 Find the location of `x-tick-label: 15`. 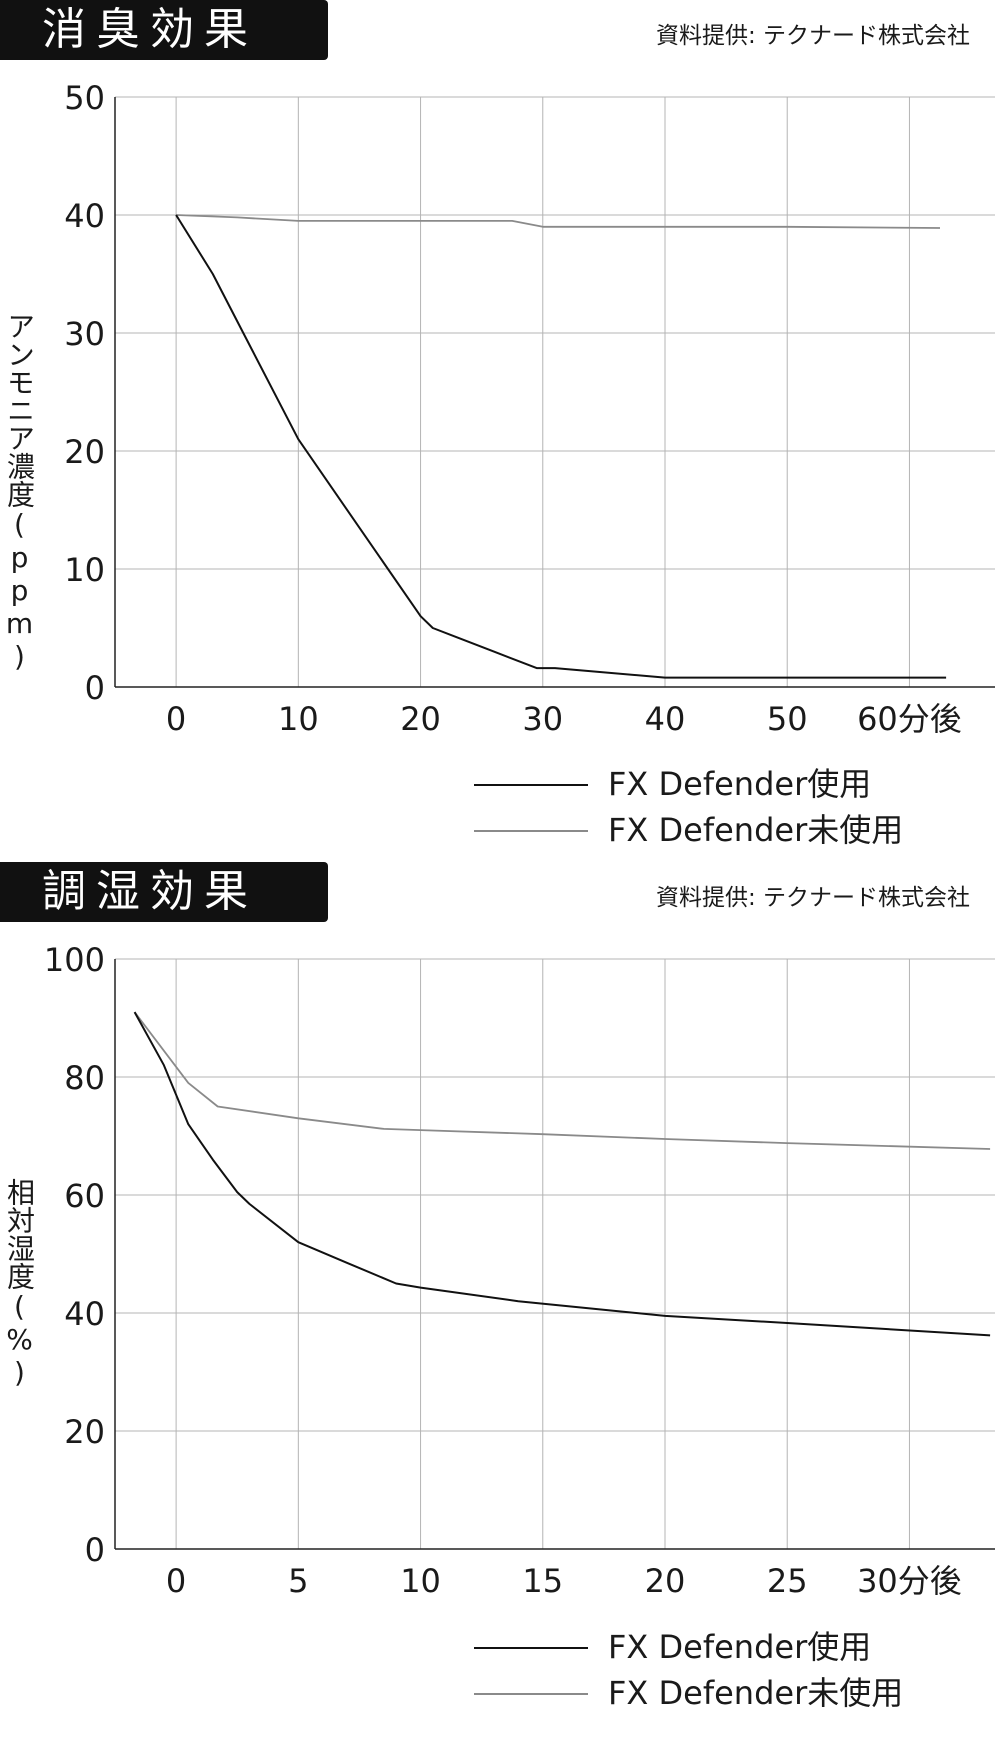

x-tick-label: 15 is located at coordinates (542, 1581).